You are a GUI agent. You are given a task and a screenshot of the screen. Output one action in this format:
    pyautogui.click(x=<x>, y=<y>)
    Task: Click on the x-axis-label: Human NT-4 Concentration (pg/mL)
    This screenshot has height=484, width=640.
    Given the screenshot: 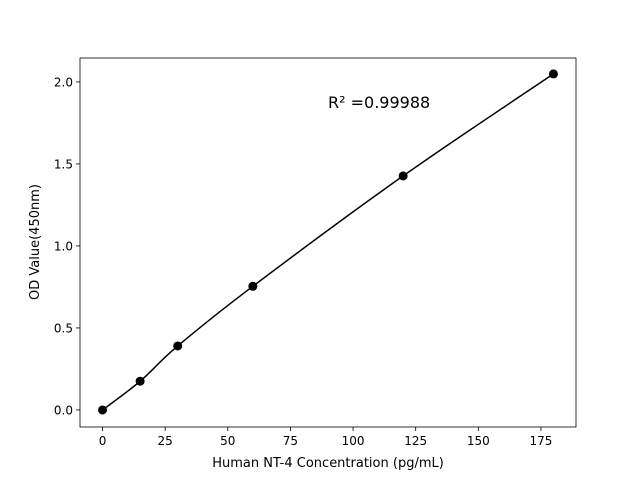 What is the action you would take?
    pyautogui.click(x=328, y=463)
    